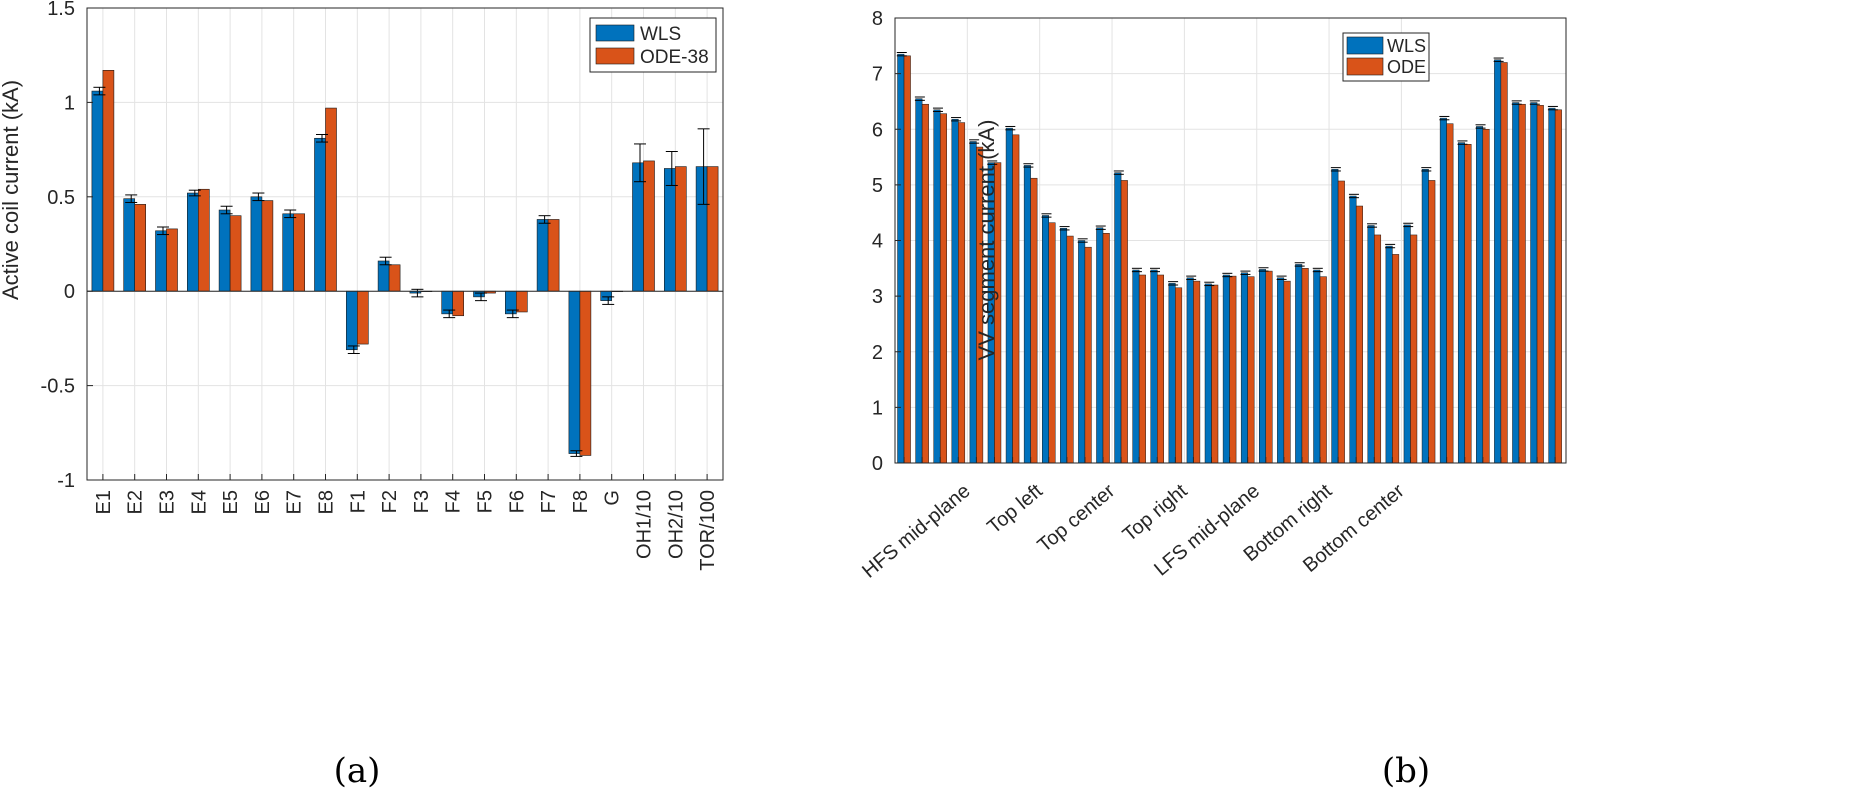 This screenshot has width=1850, height=792. What do you see at coordinates (61, 10) in the screenshot?
I see `panel-a-ytick-label: 1.5` at bounding box center [61, 10].